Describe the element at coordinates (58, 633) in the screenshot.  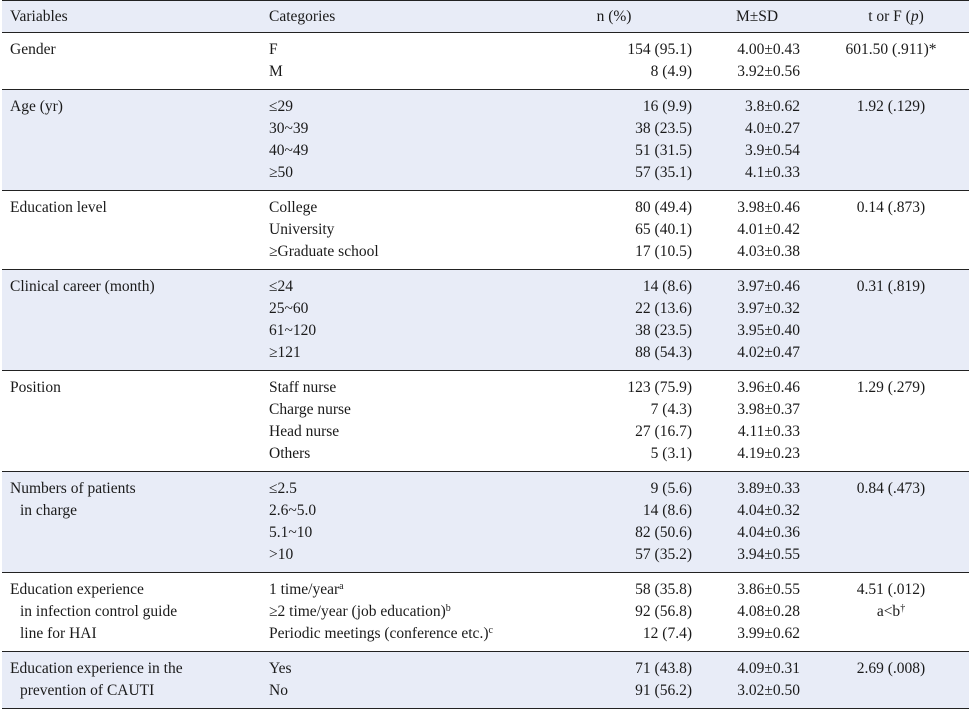
I see `variable-label: line for HAI` at that location.